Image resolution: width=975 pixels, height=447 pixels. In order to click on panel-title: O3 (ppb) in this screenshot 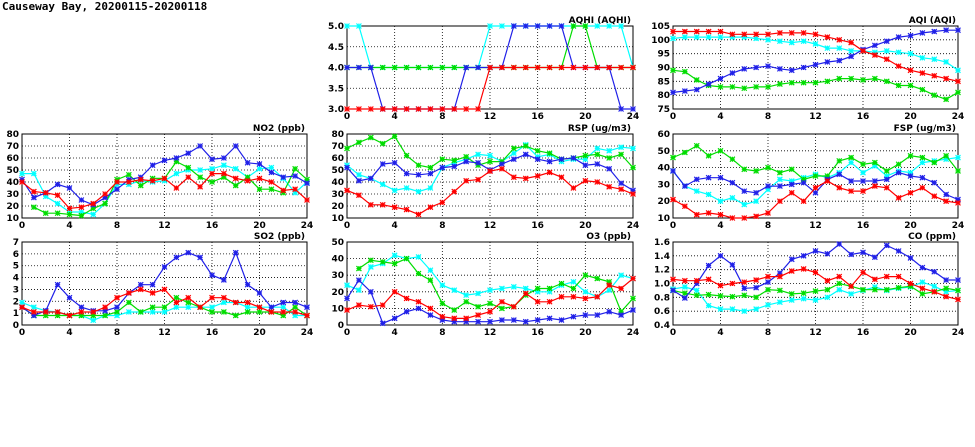, I will do `click(608, 237)`.